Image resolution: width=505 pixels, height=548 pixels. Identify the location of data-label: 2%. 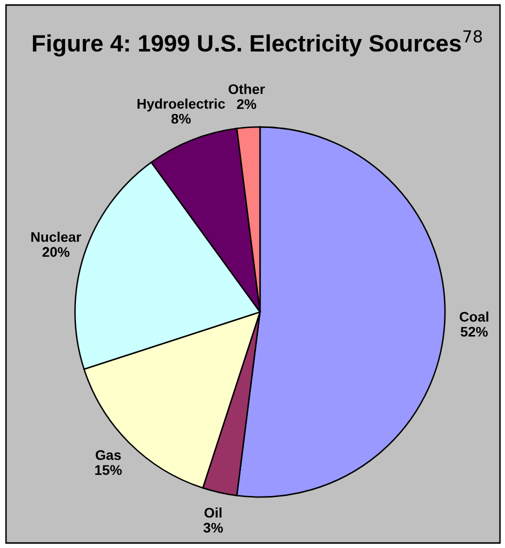
(246, 104).